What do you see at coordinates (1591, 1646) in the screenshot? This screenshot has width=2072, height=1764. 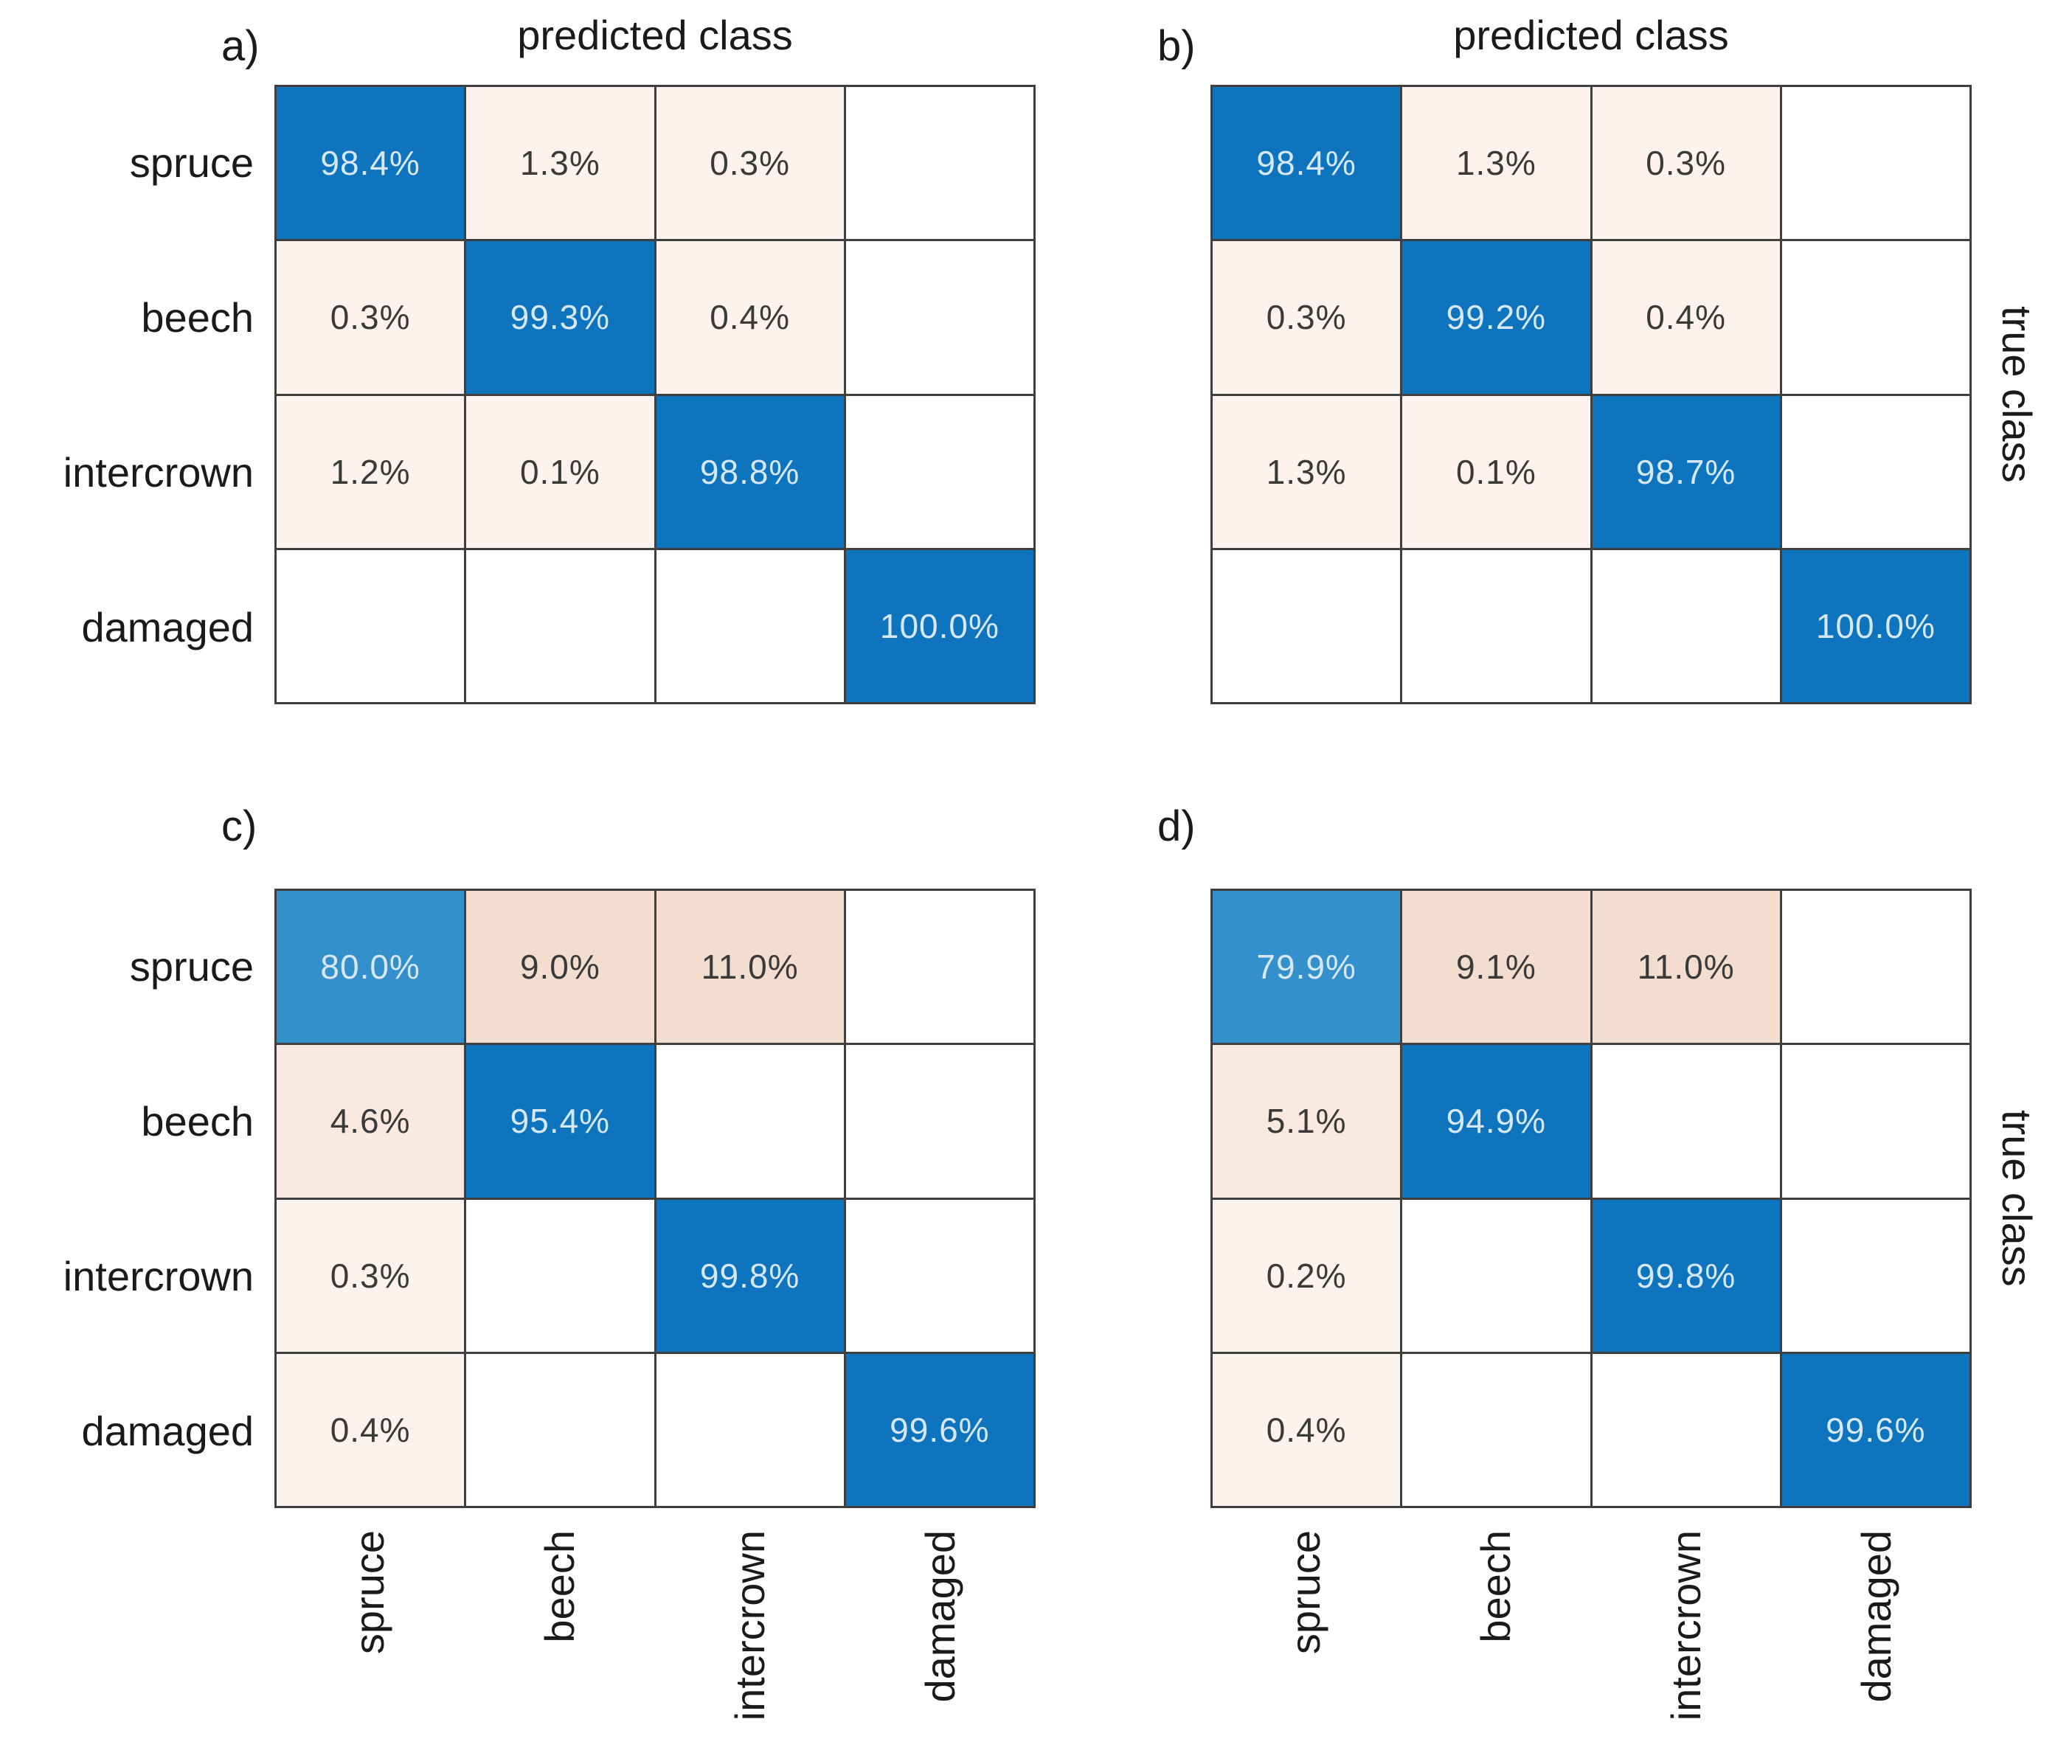 I see `x-tick-labels-d: spruce beech intercrown damaged` at bounding box center [1591, 1646].